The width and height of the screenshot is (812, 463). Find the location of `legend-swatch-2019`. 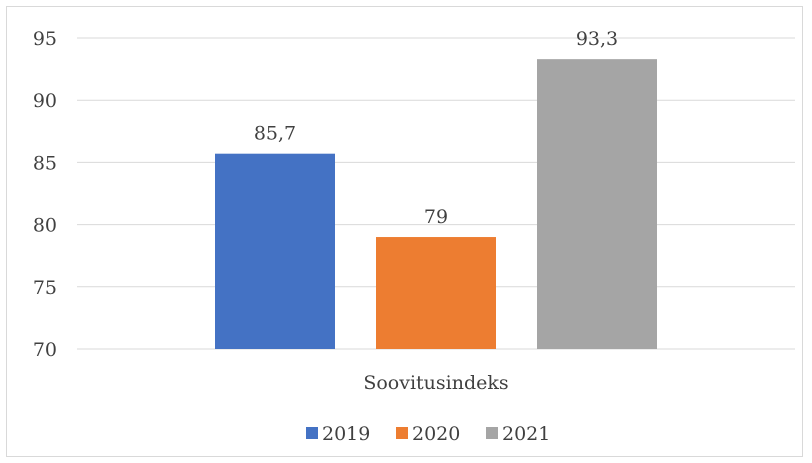

legend-swatch-2019 is located at coordinates (312, 433).